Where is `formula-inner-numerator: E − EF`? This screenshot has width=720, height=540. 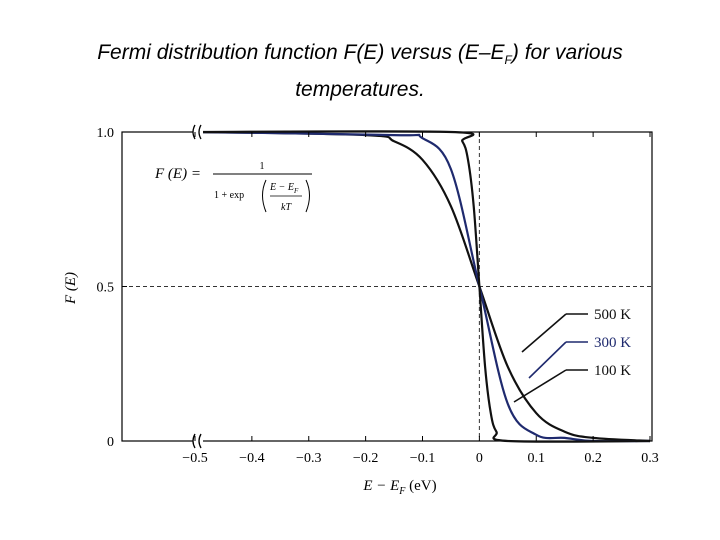
formula-inner-numerator: E − EF is located at coordinates (284, 188).